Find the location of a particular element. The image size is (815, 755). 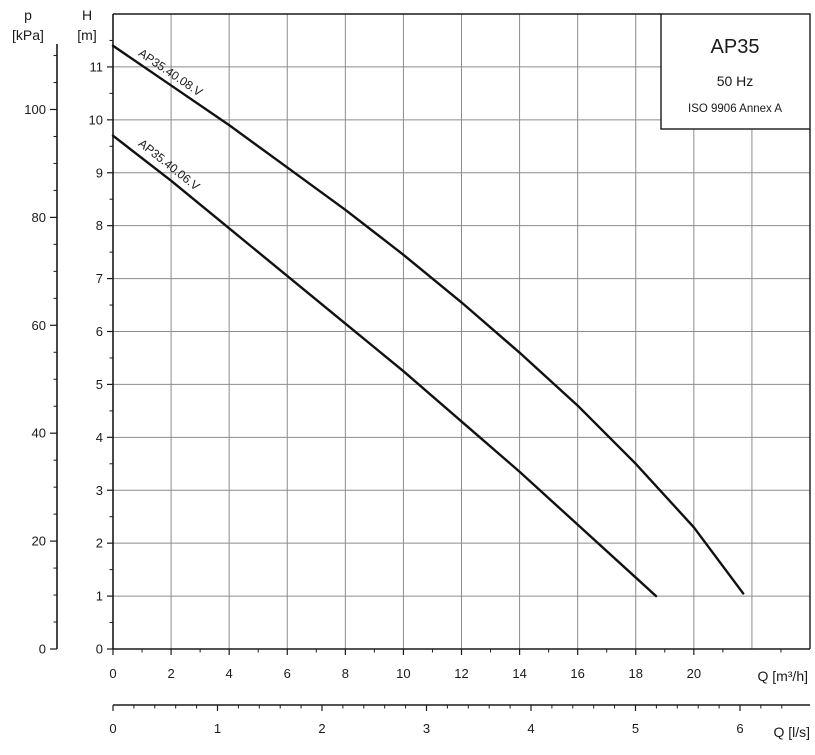

x-flow-m3h-tick-label: 14 is located at coordinates (519, 673).